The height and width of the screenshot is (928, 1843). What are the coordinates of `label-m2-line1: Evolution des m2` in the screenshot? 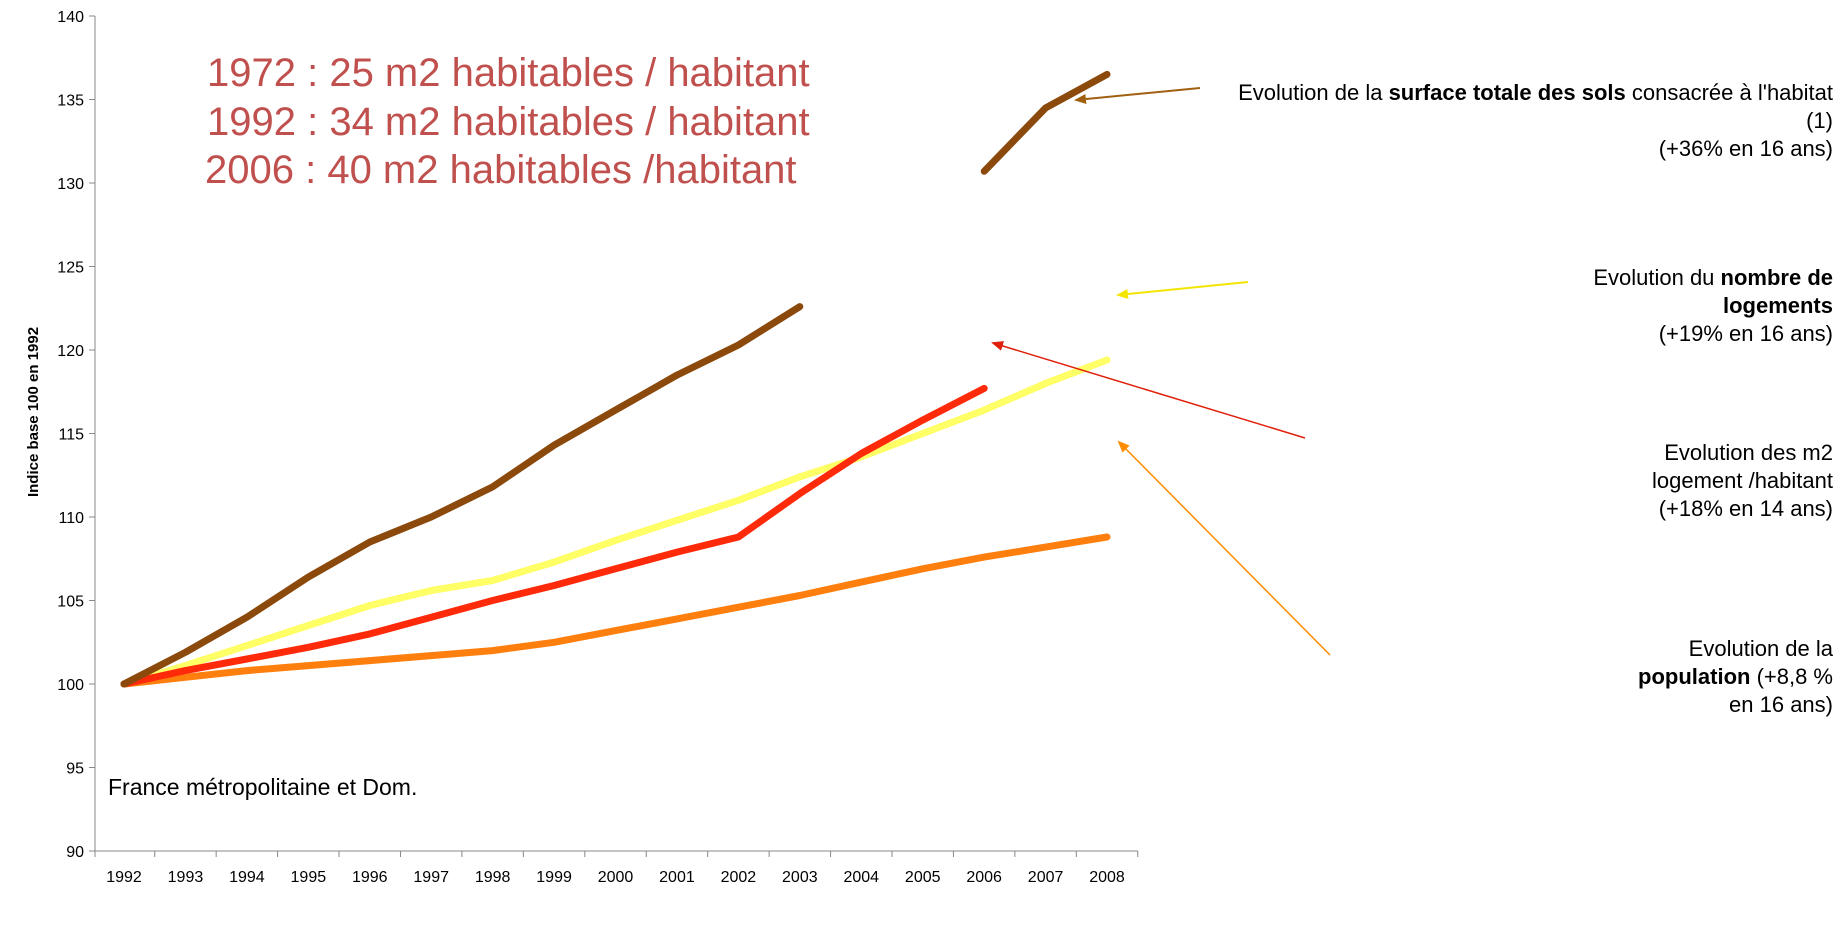 It's located at (1748, 452).